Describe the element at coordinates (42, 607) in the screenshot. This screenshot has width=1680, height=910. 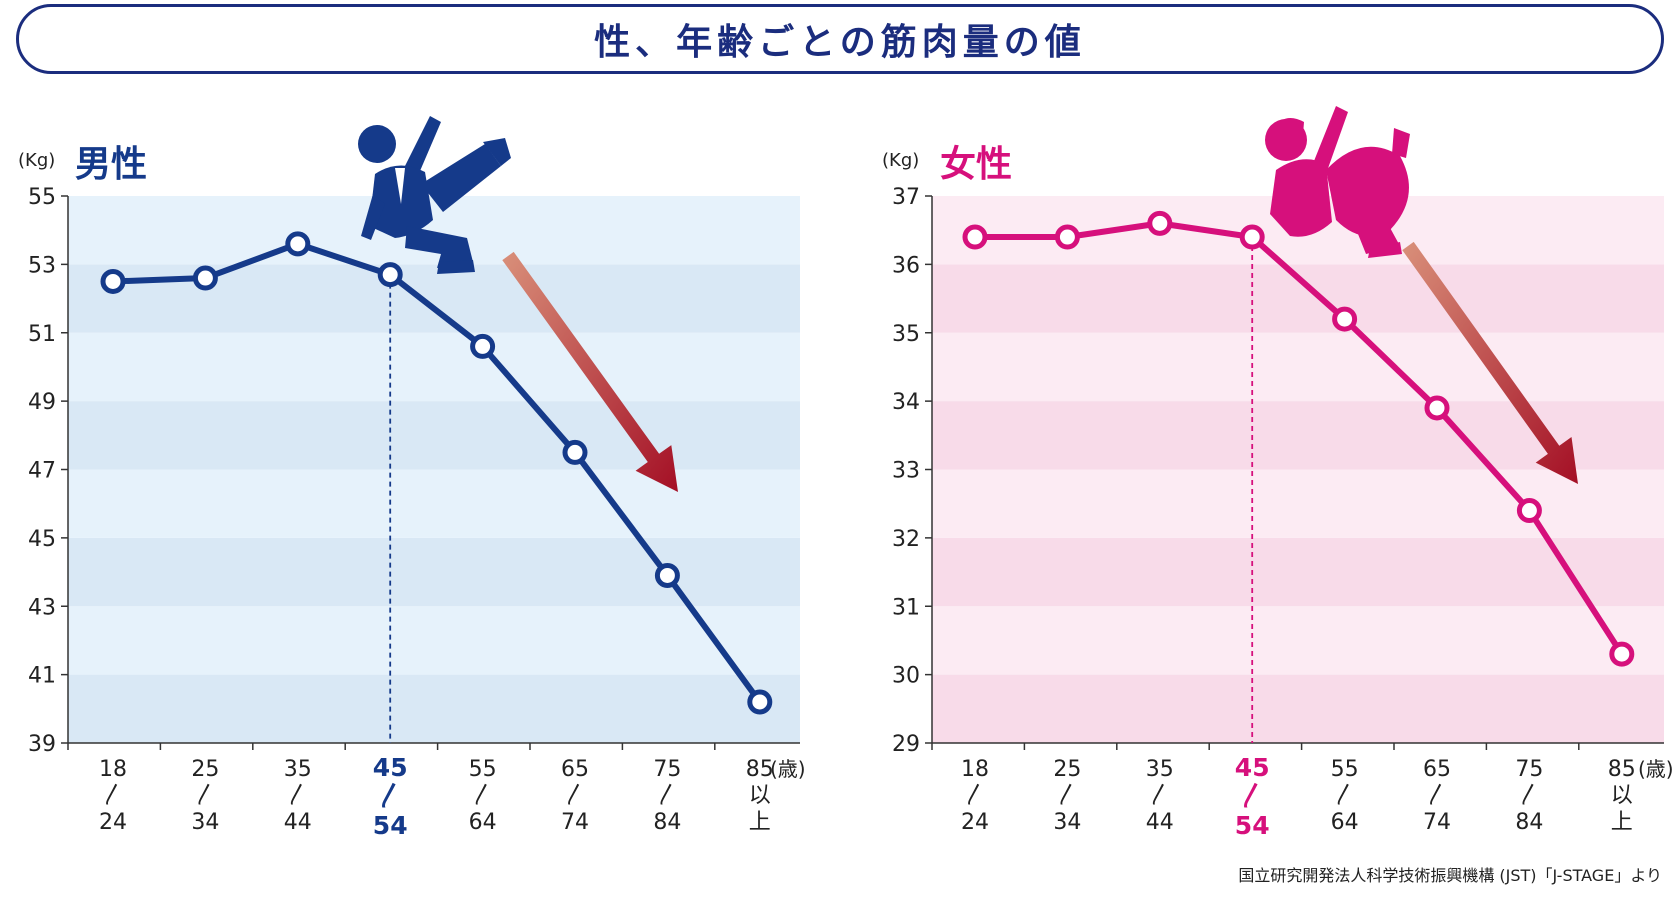
I see `y-tick-label: 43` at that location.